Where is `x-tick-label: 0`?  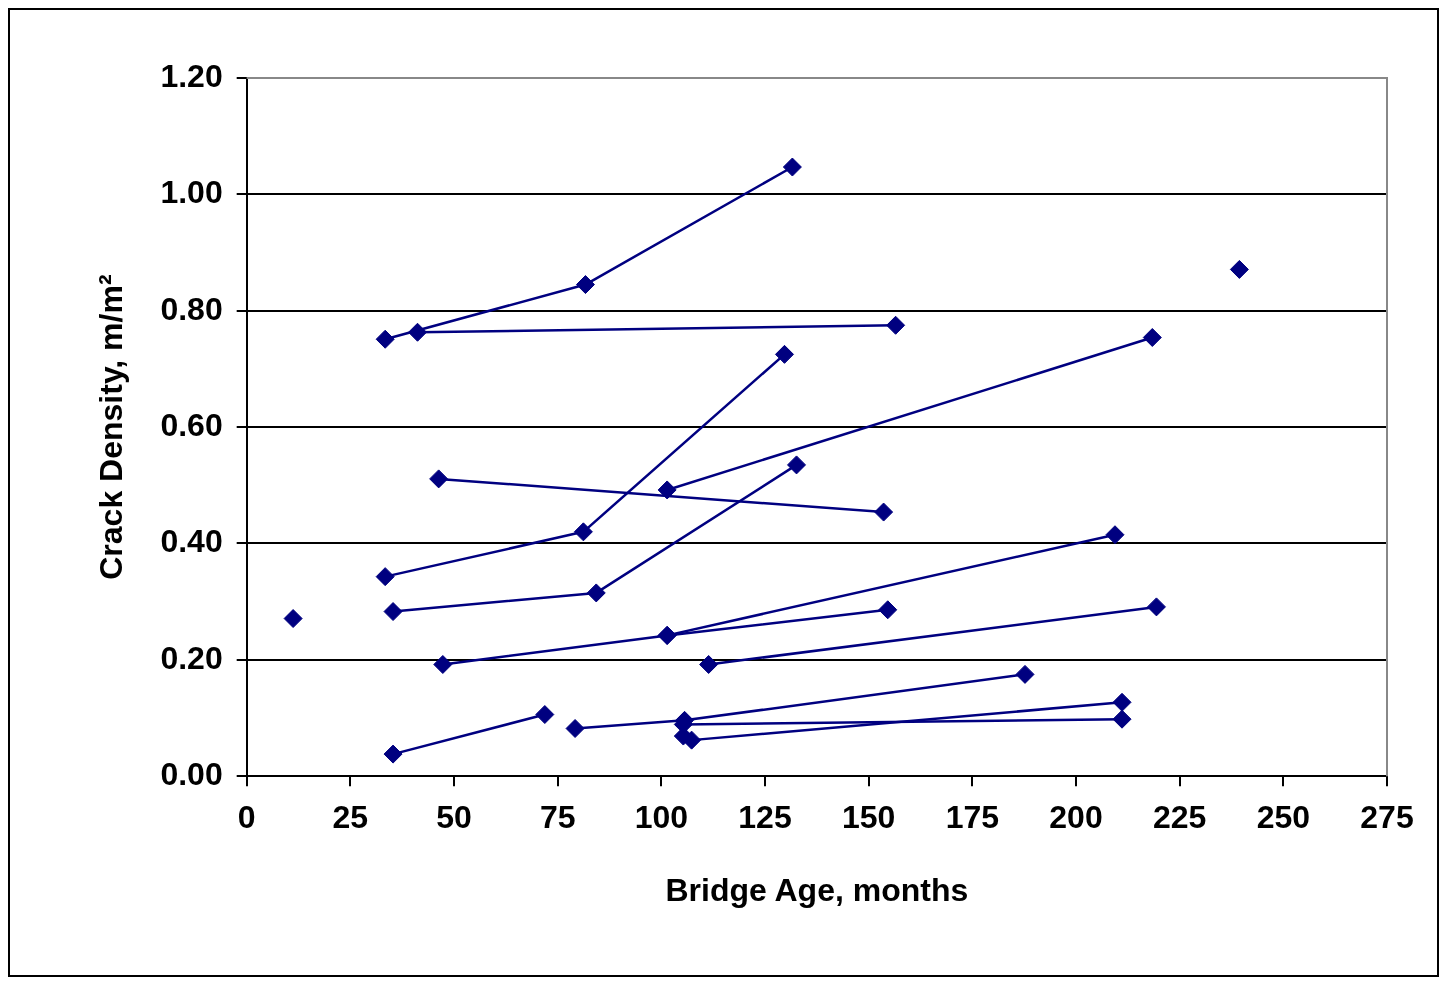 x-tick-label: 0 is located at coordinates (246, 817).